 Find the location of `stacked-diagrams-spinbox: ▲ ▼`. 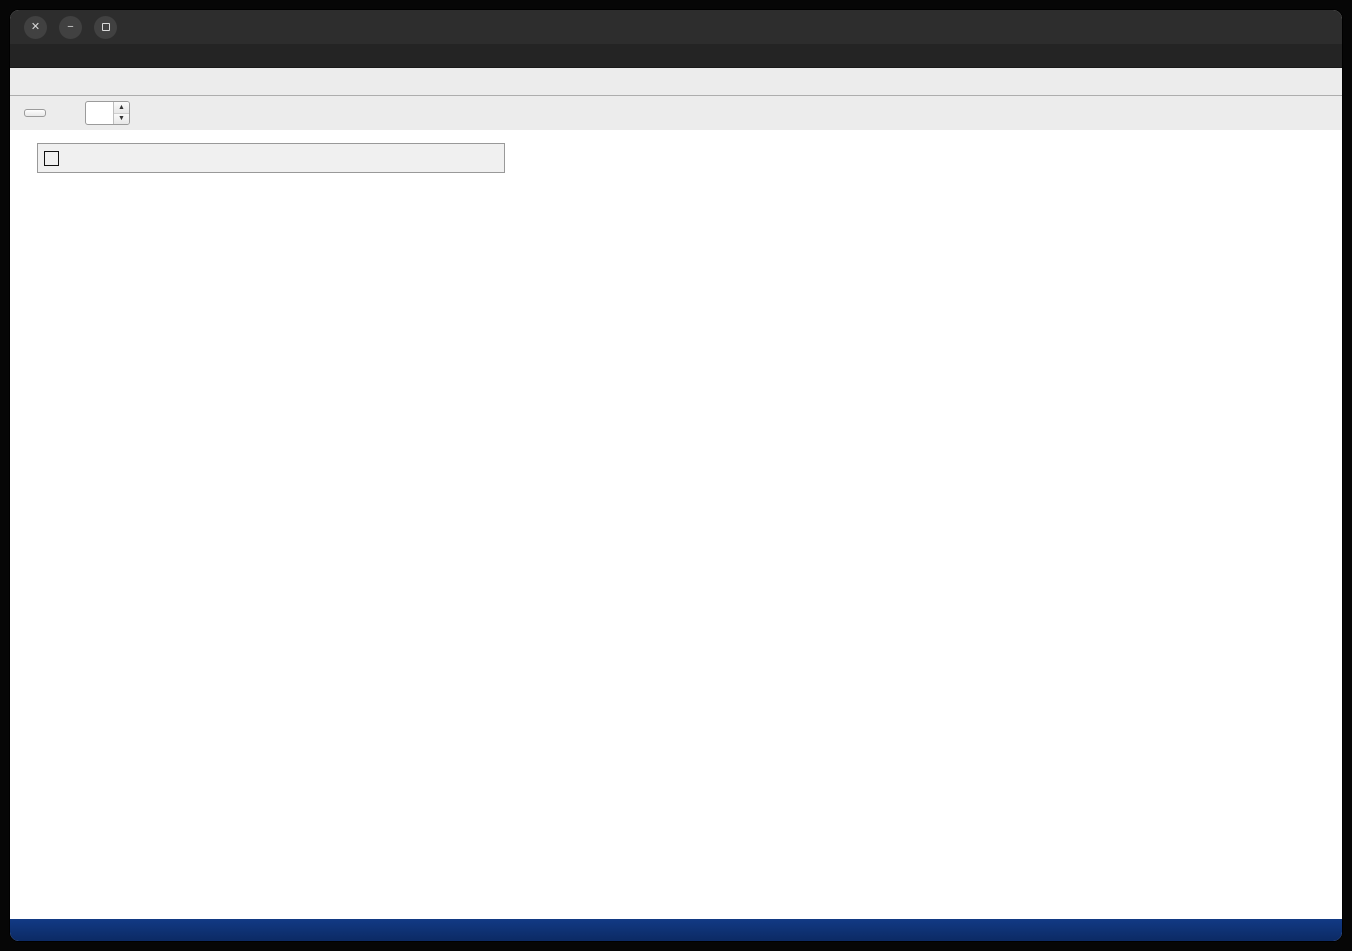

stacked-diagrams-spinbox: ▲ ▼ is located at coordinates (107, 113).